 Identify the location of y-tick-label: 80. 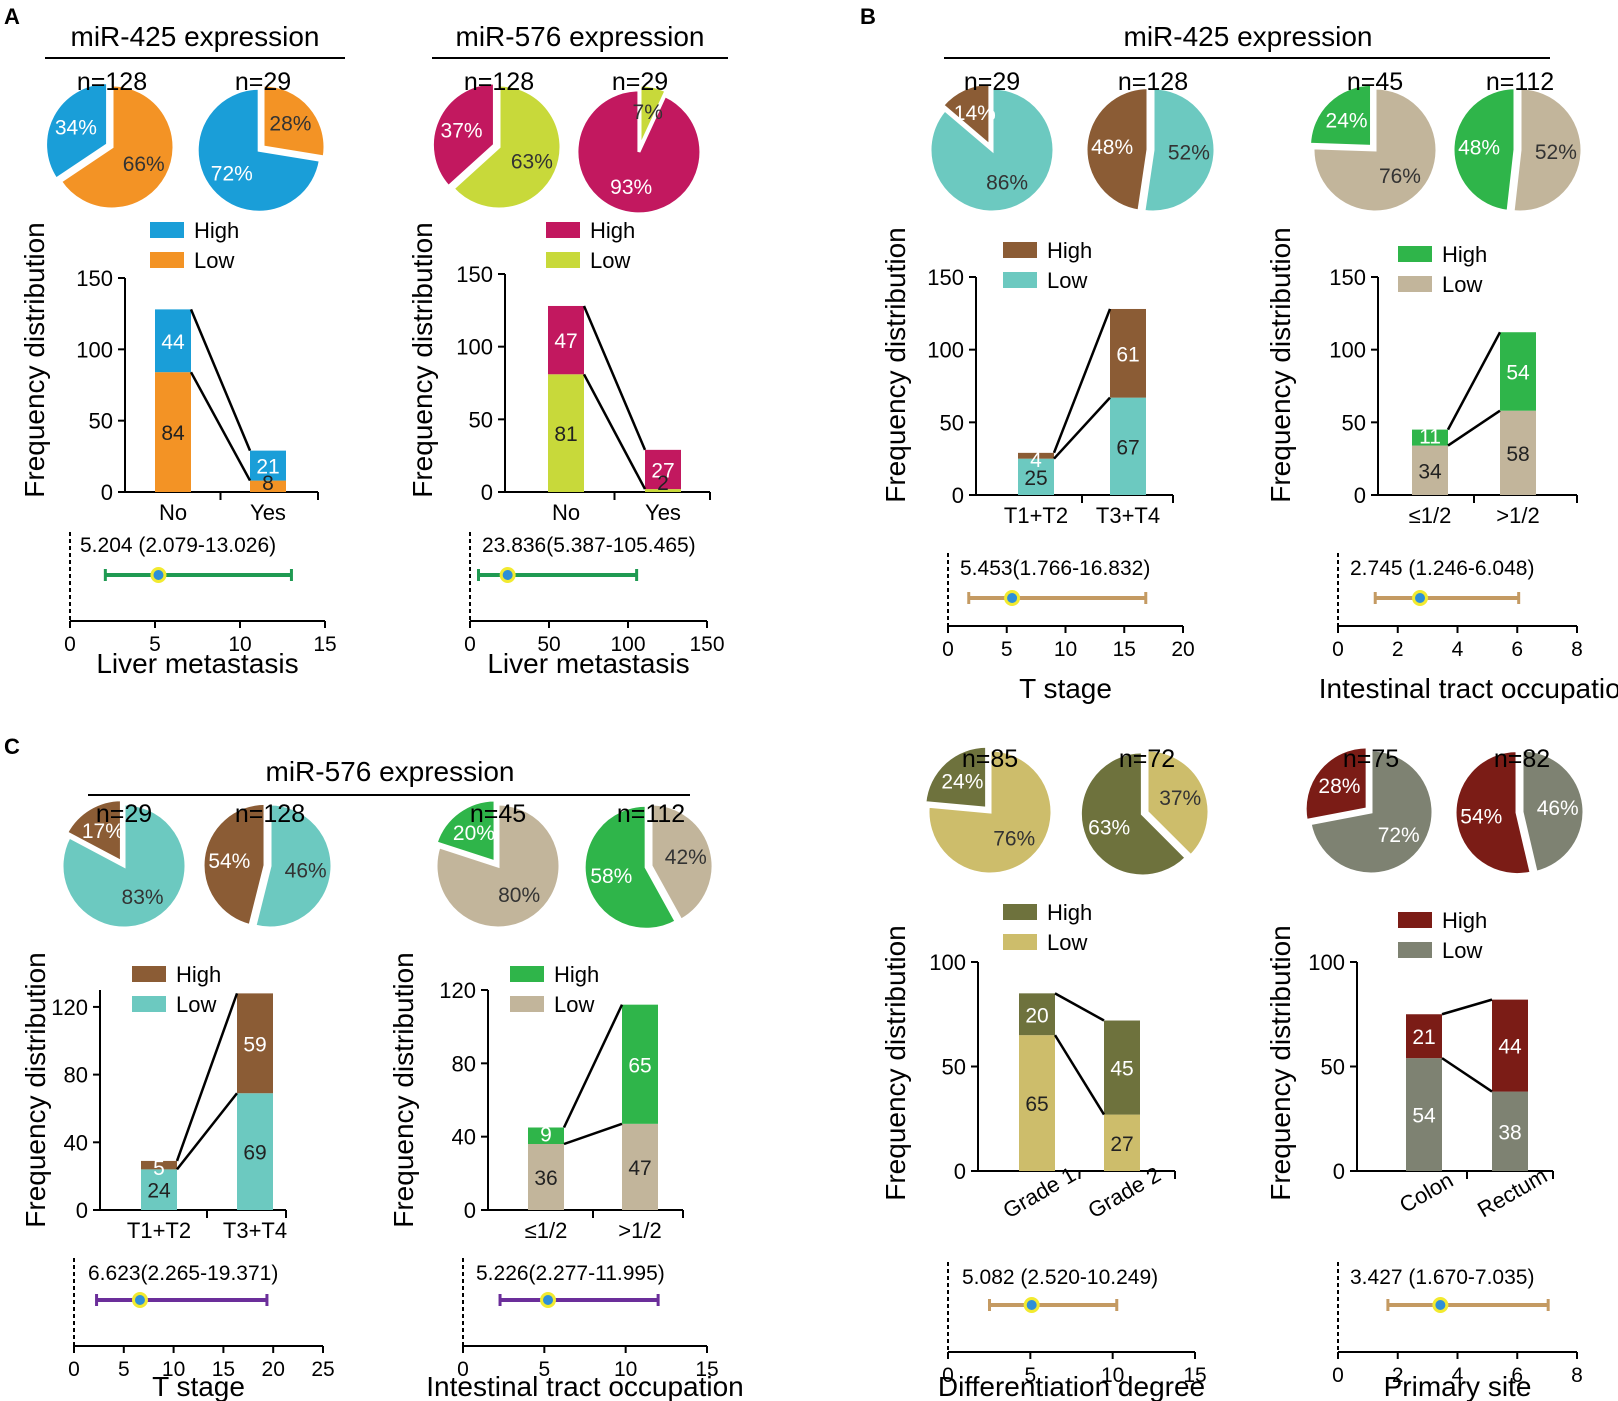
(76, 1075).